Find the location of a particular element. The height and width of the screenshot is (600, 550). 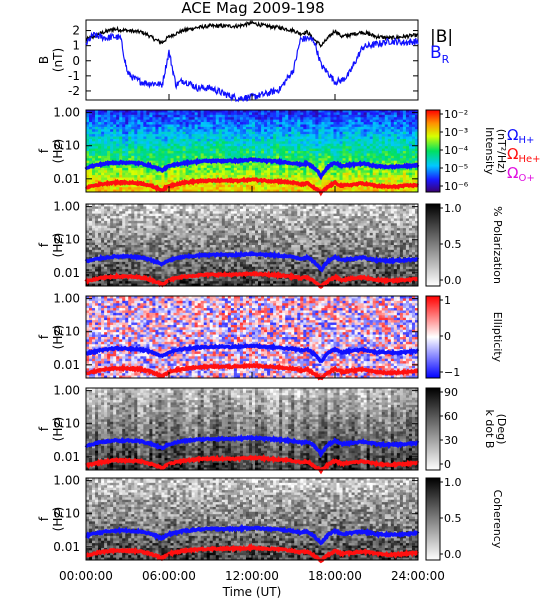

b-field-ylabel: B is located at coordinates (44, 60).